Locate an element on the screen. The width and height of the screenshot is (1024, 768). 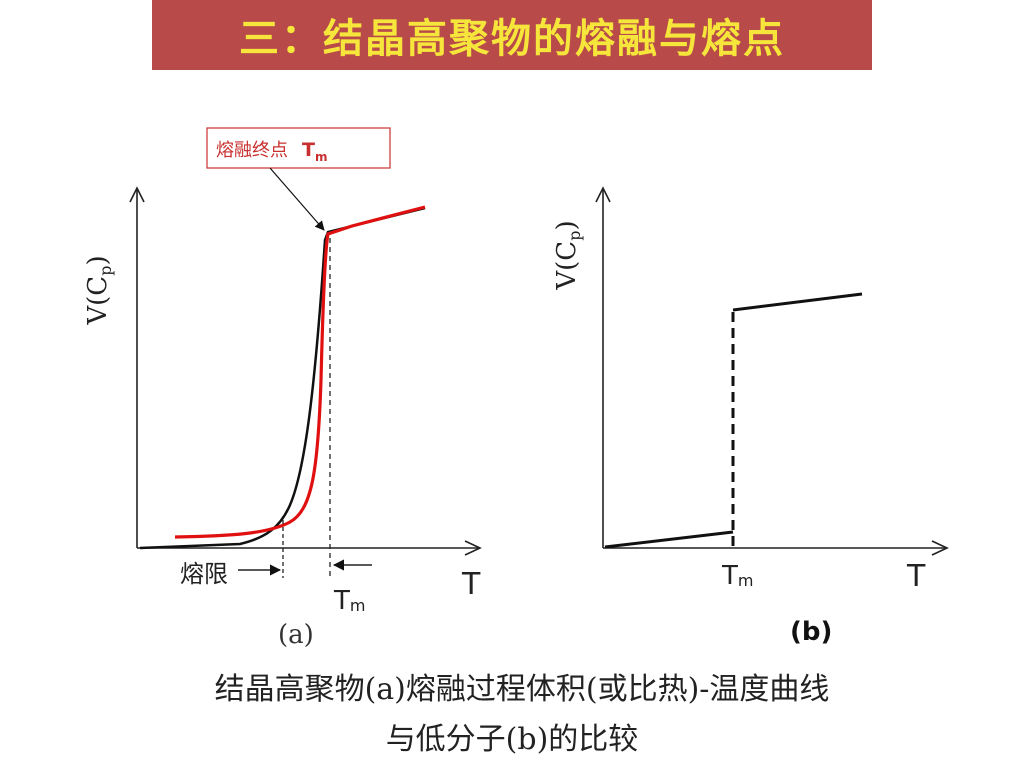
panel-b-solid-segment is located at coordinates (669, 539).